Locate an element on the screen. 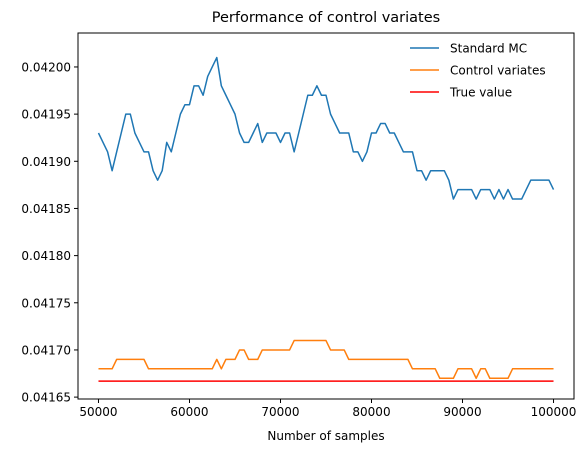  x-axis-label: Number of samples is located at coordinates (325, 436).